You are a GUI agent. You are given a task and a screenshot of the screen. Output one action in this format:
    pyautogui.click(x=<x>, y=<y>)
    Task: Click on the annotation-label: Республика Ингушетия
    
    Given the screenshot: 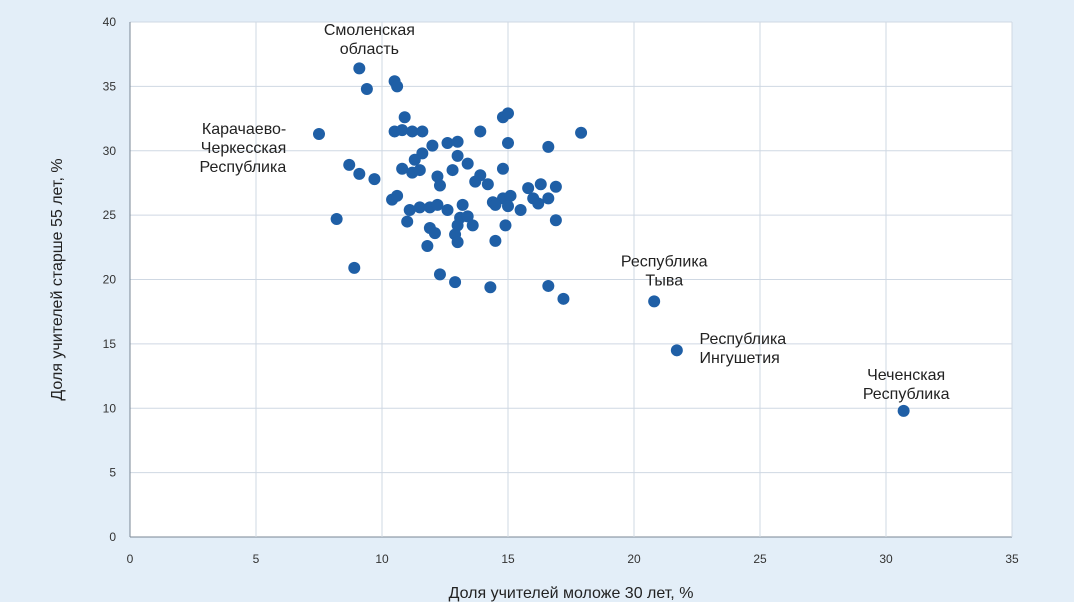 What is the action you would take?
    pyautogui.click(x=743, y=349)
    